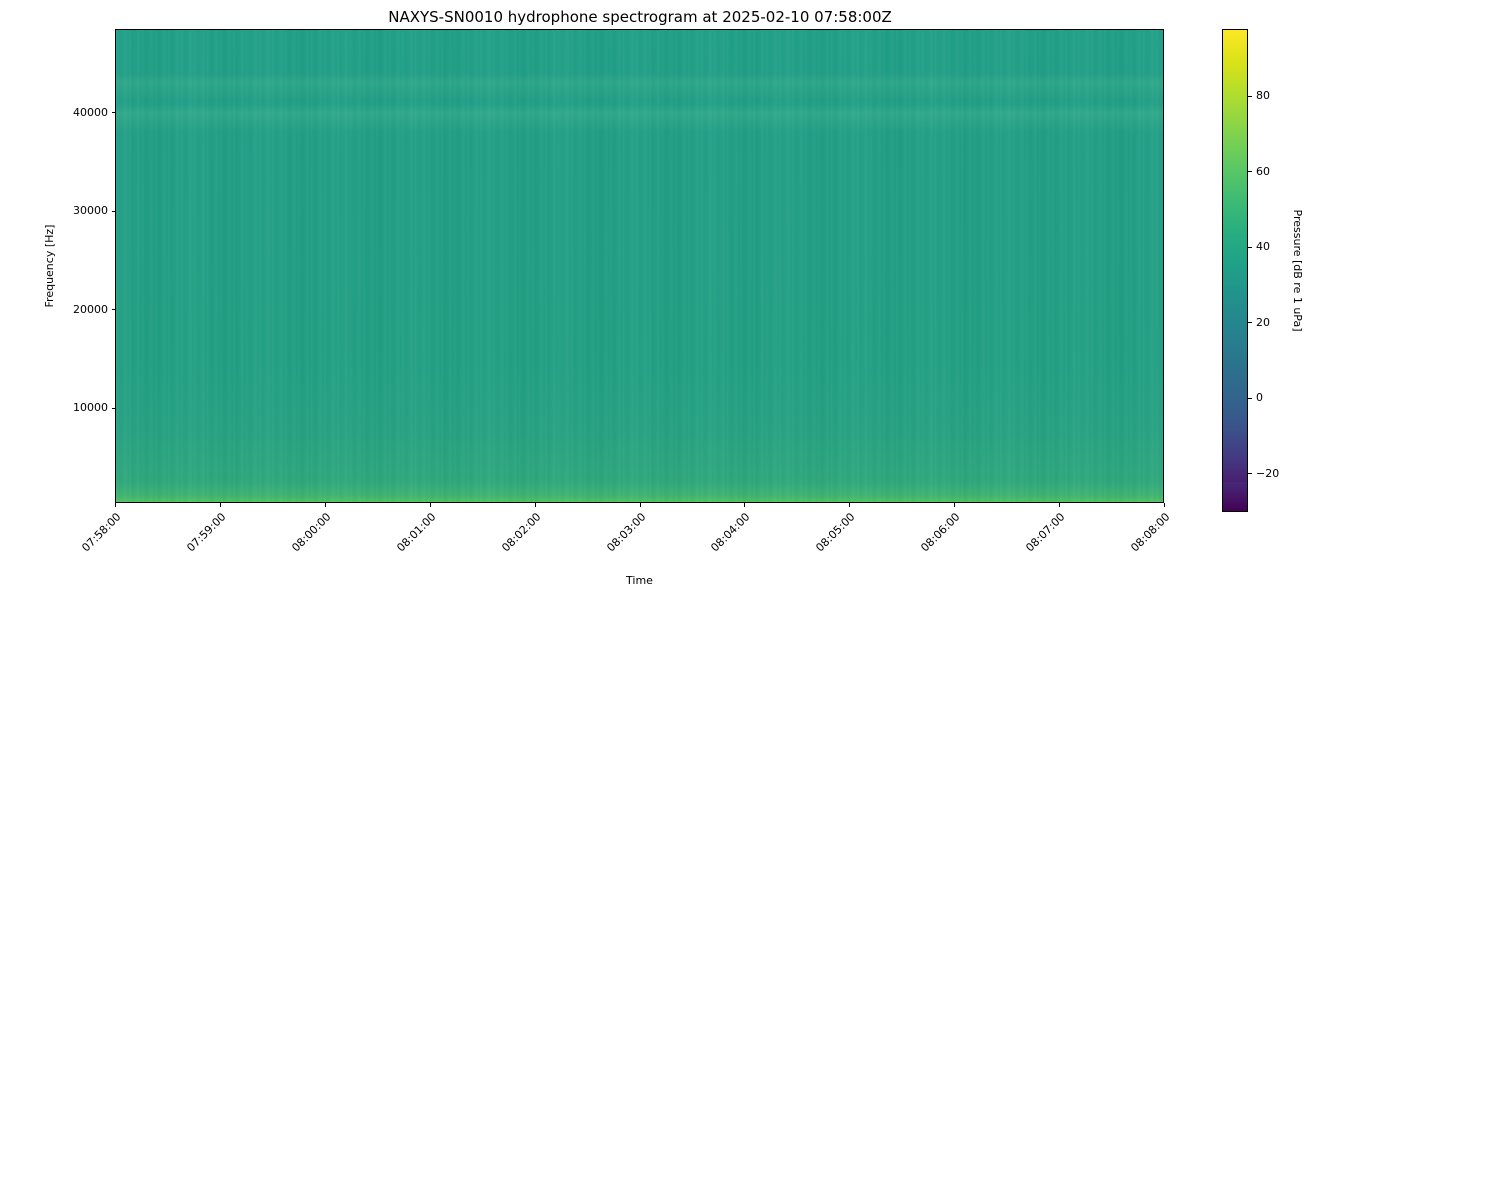 Image resolution: width=1500 pixels, height=1200 pixels. Describe the element at coordinates (1263, 96) in the screenshot. I see `colorbar-tick-label-80: 80` at that location.